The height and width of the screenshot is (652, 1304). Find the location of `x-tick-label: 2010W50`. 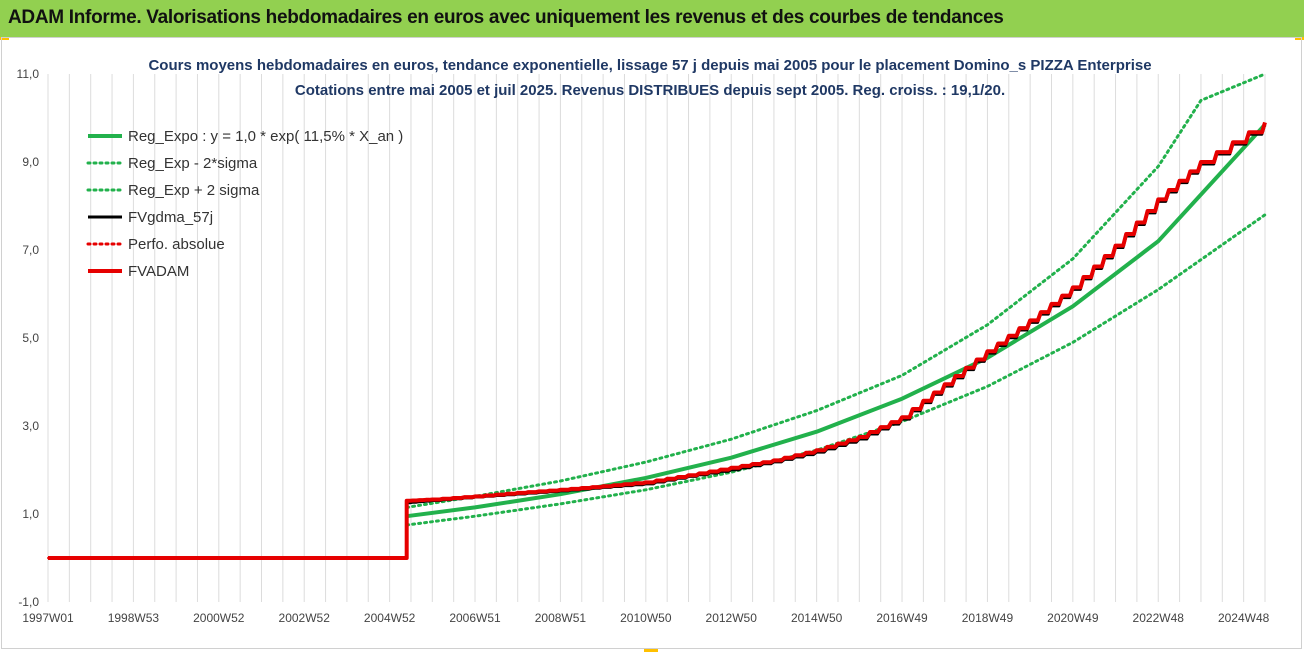

x-tick-label: 2010W50 is located at coordinates (646, 618).